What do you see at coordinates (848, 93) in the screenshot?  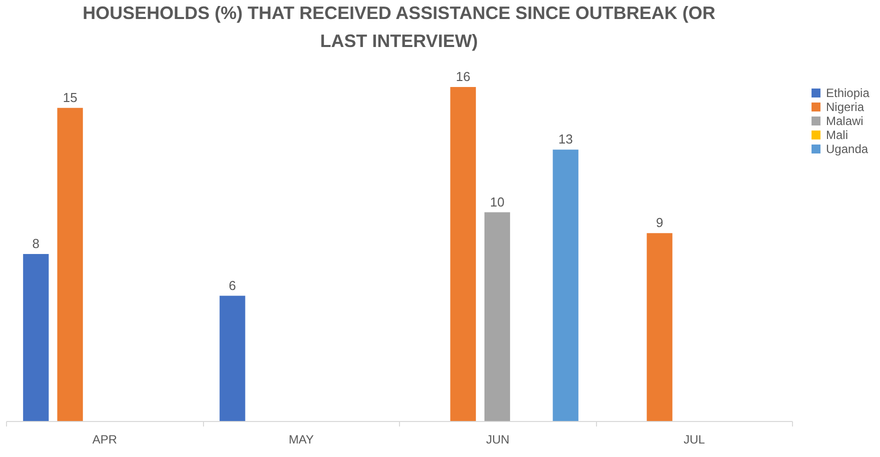 I see `legend-label: Ethiopia` at bounding box center [848, 93].